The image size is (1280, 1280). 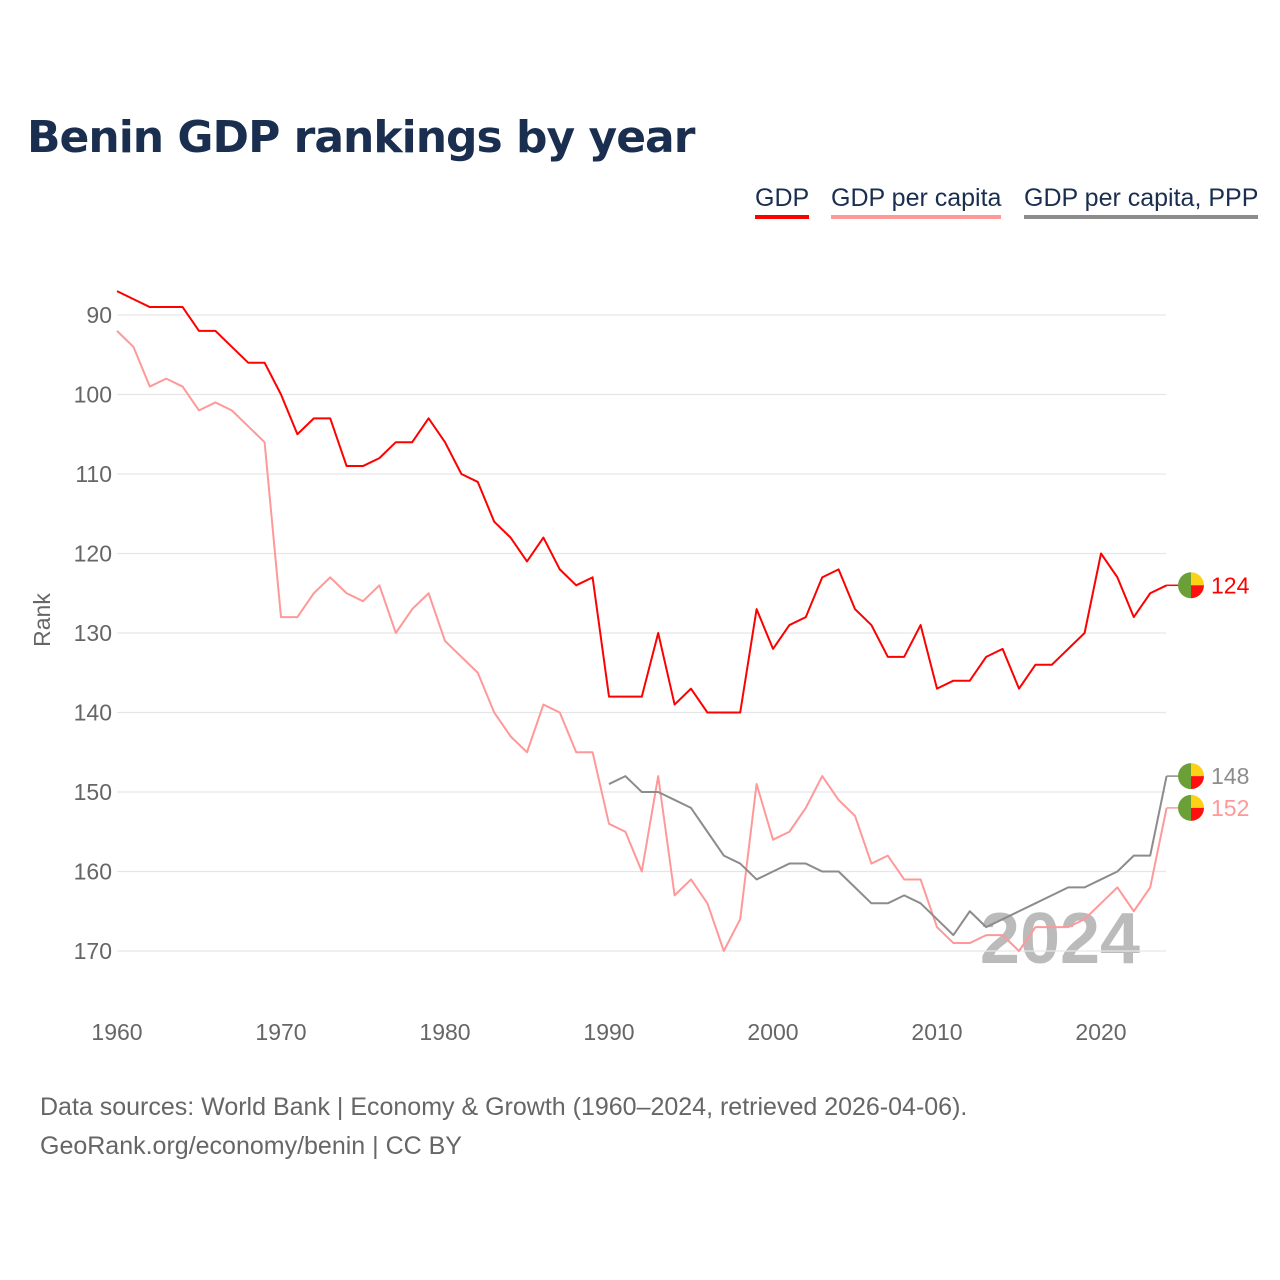 I want to click on end-value-label: 124, so click(x=1230, y=585).